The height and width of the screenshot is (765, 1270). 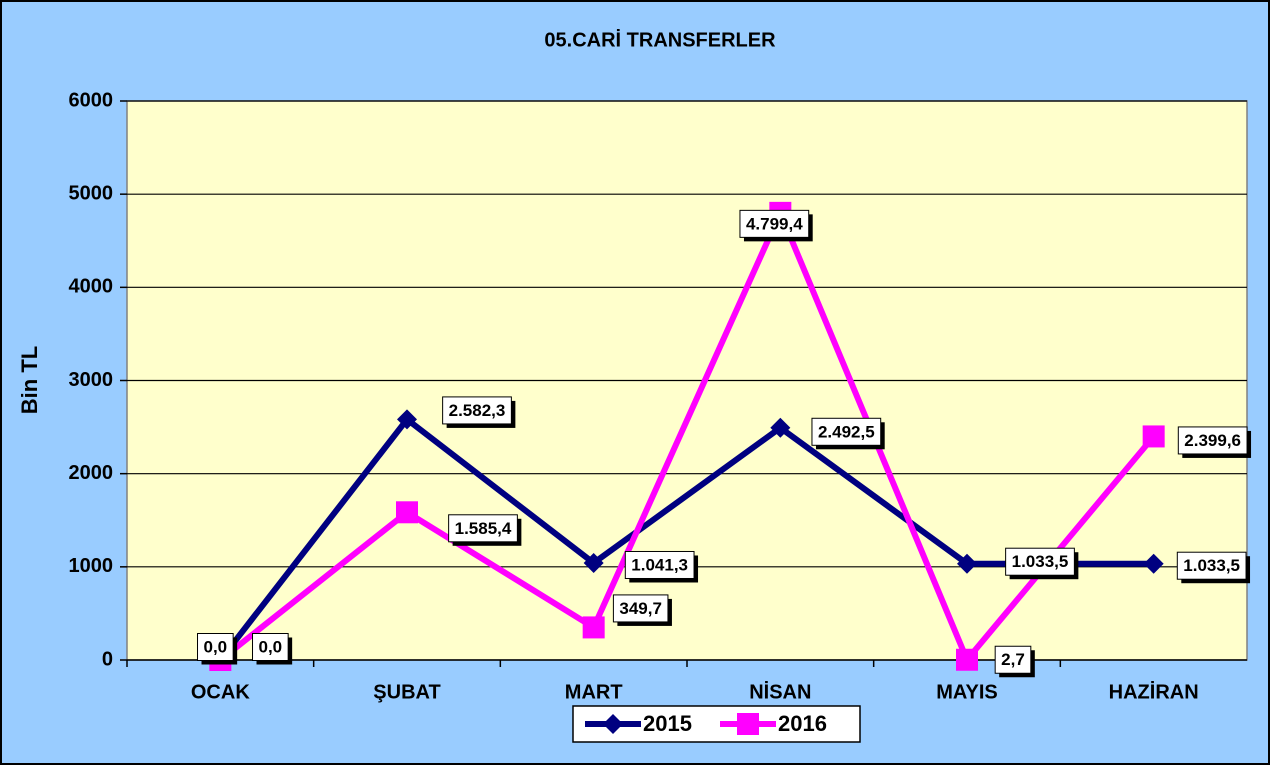 I want to click on data-label: 1.585,4, so click(x=485, y=530).